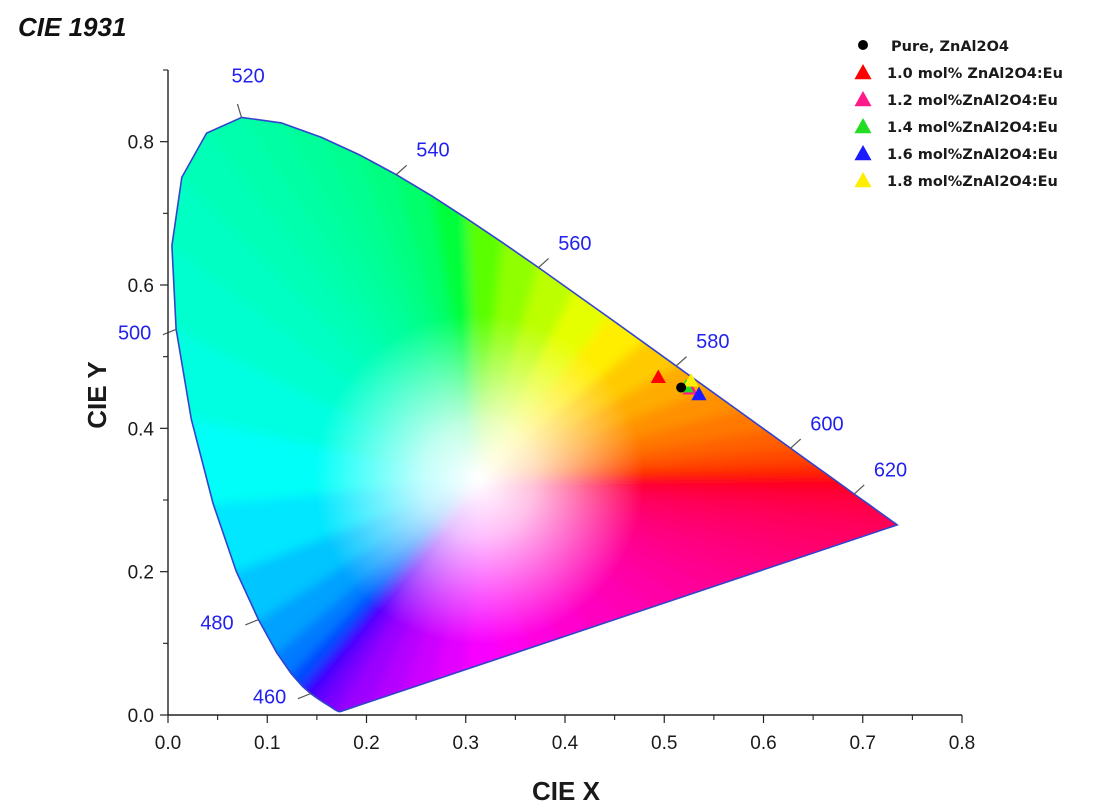 Image resolution: width=1112 pixels, height=808 pixels. What do you see at coordinates (141, 143) in the screenshot?
I see `y-tick-label: 0.8` at bounding box center [141, 143].